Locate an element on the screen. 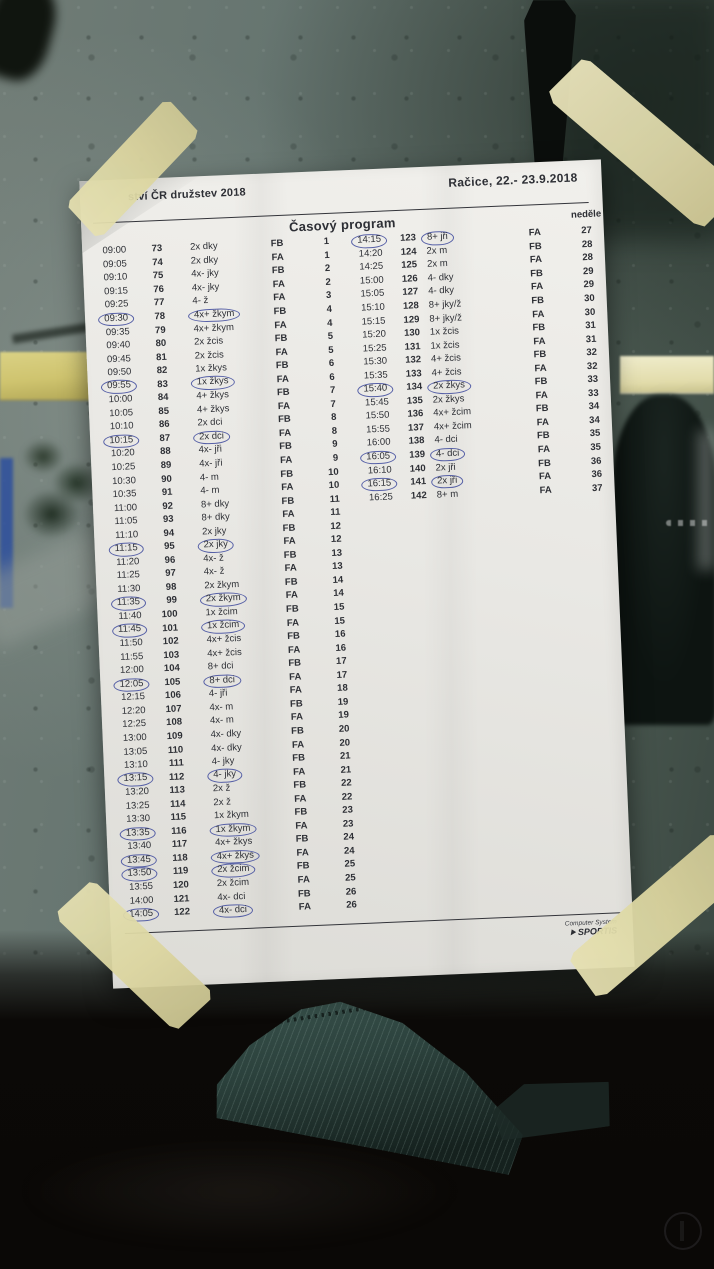  dashboard-highlight is located at coordinates (290, 1204).